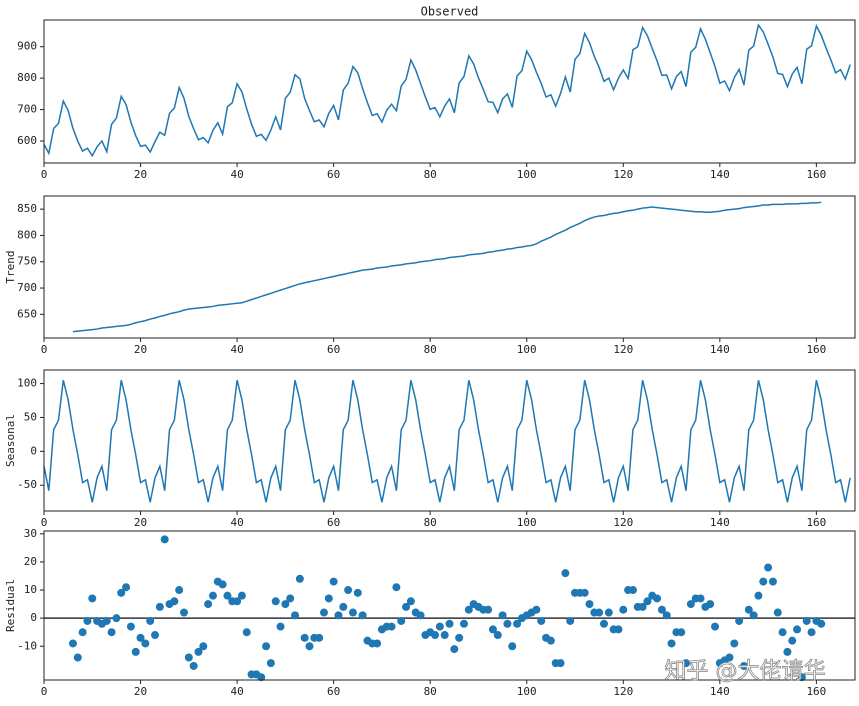  Describe the element at coordinates (816, 349) in the screenshot. I see `x-tick-label: 160` at that location.